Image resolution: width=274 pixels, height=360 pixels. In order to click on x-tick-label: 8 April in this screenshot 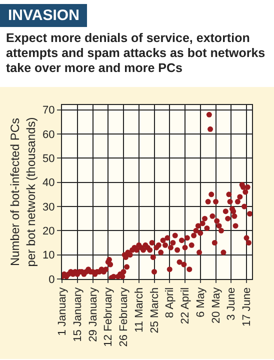, I will do `click(170, 302)`.